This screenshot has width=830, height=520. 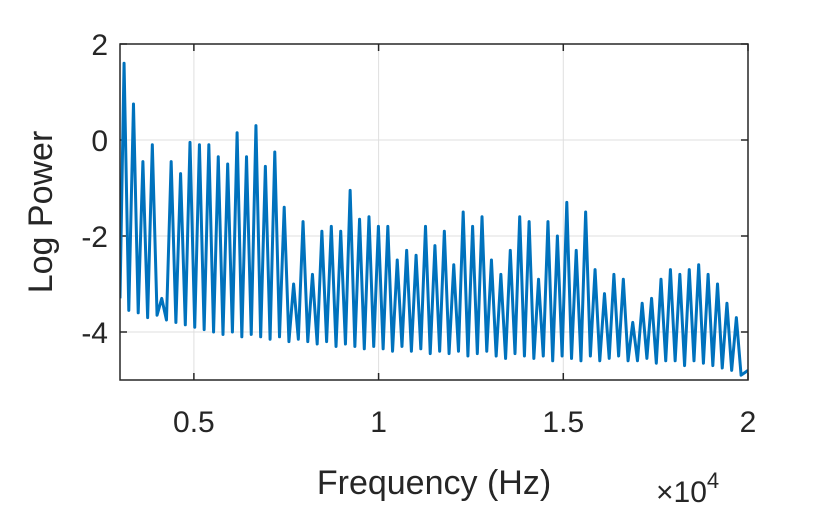 I want to click on y-tick-label: 0, so click(x=99, y=141).